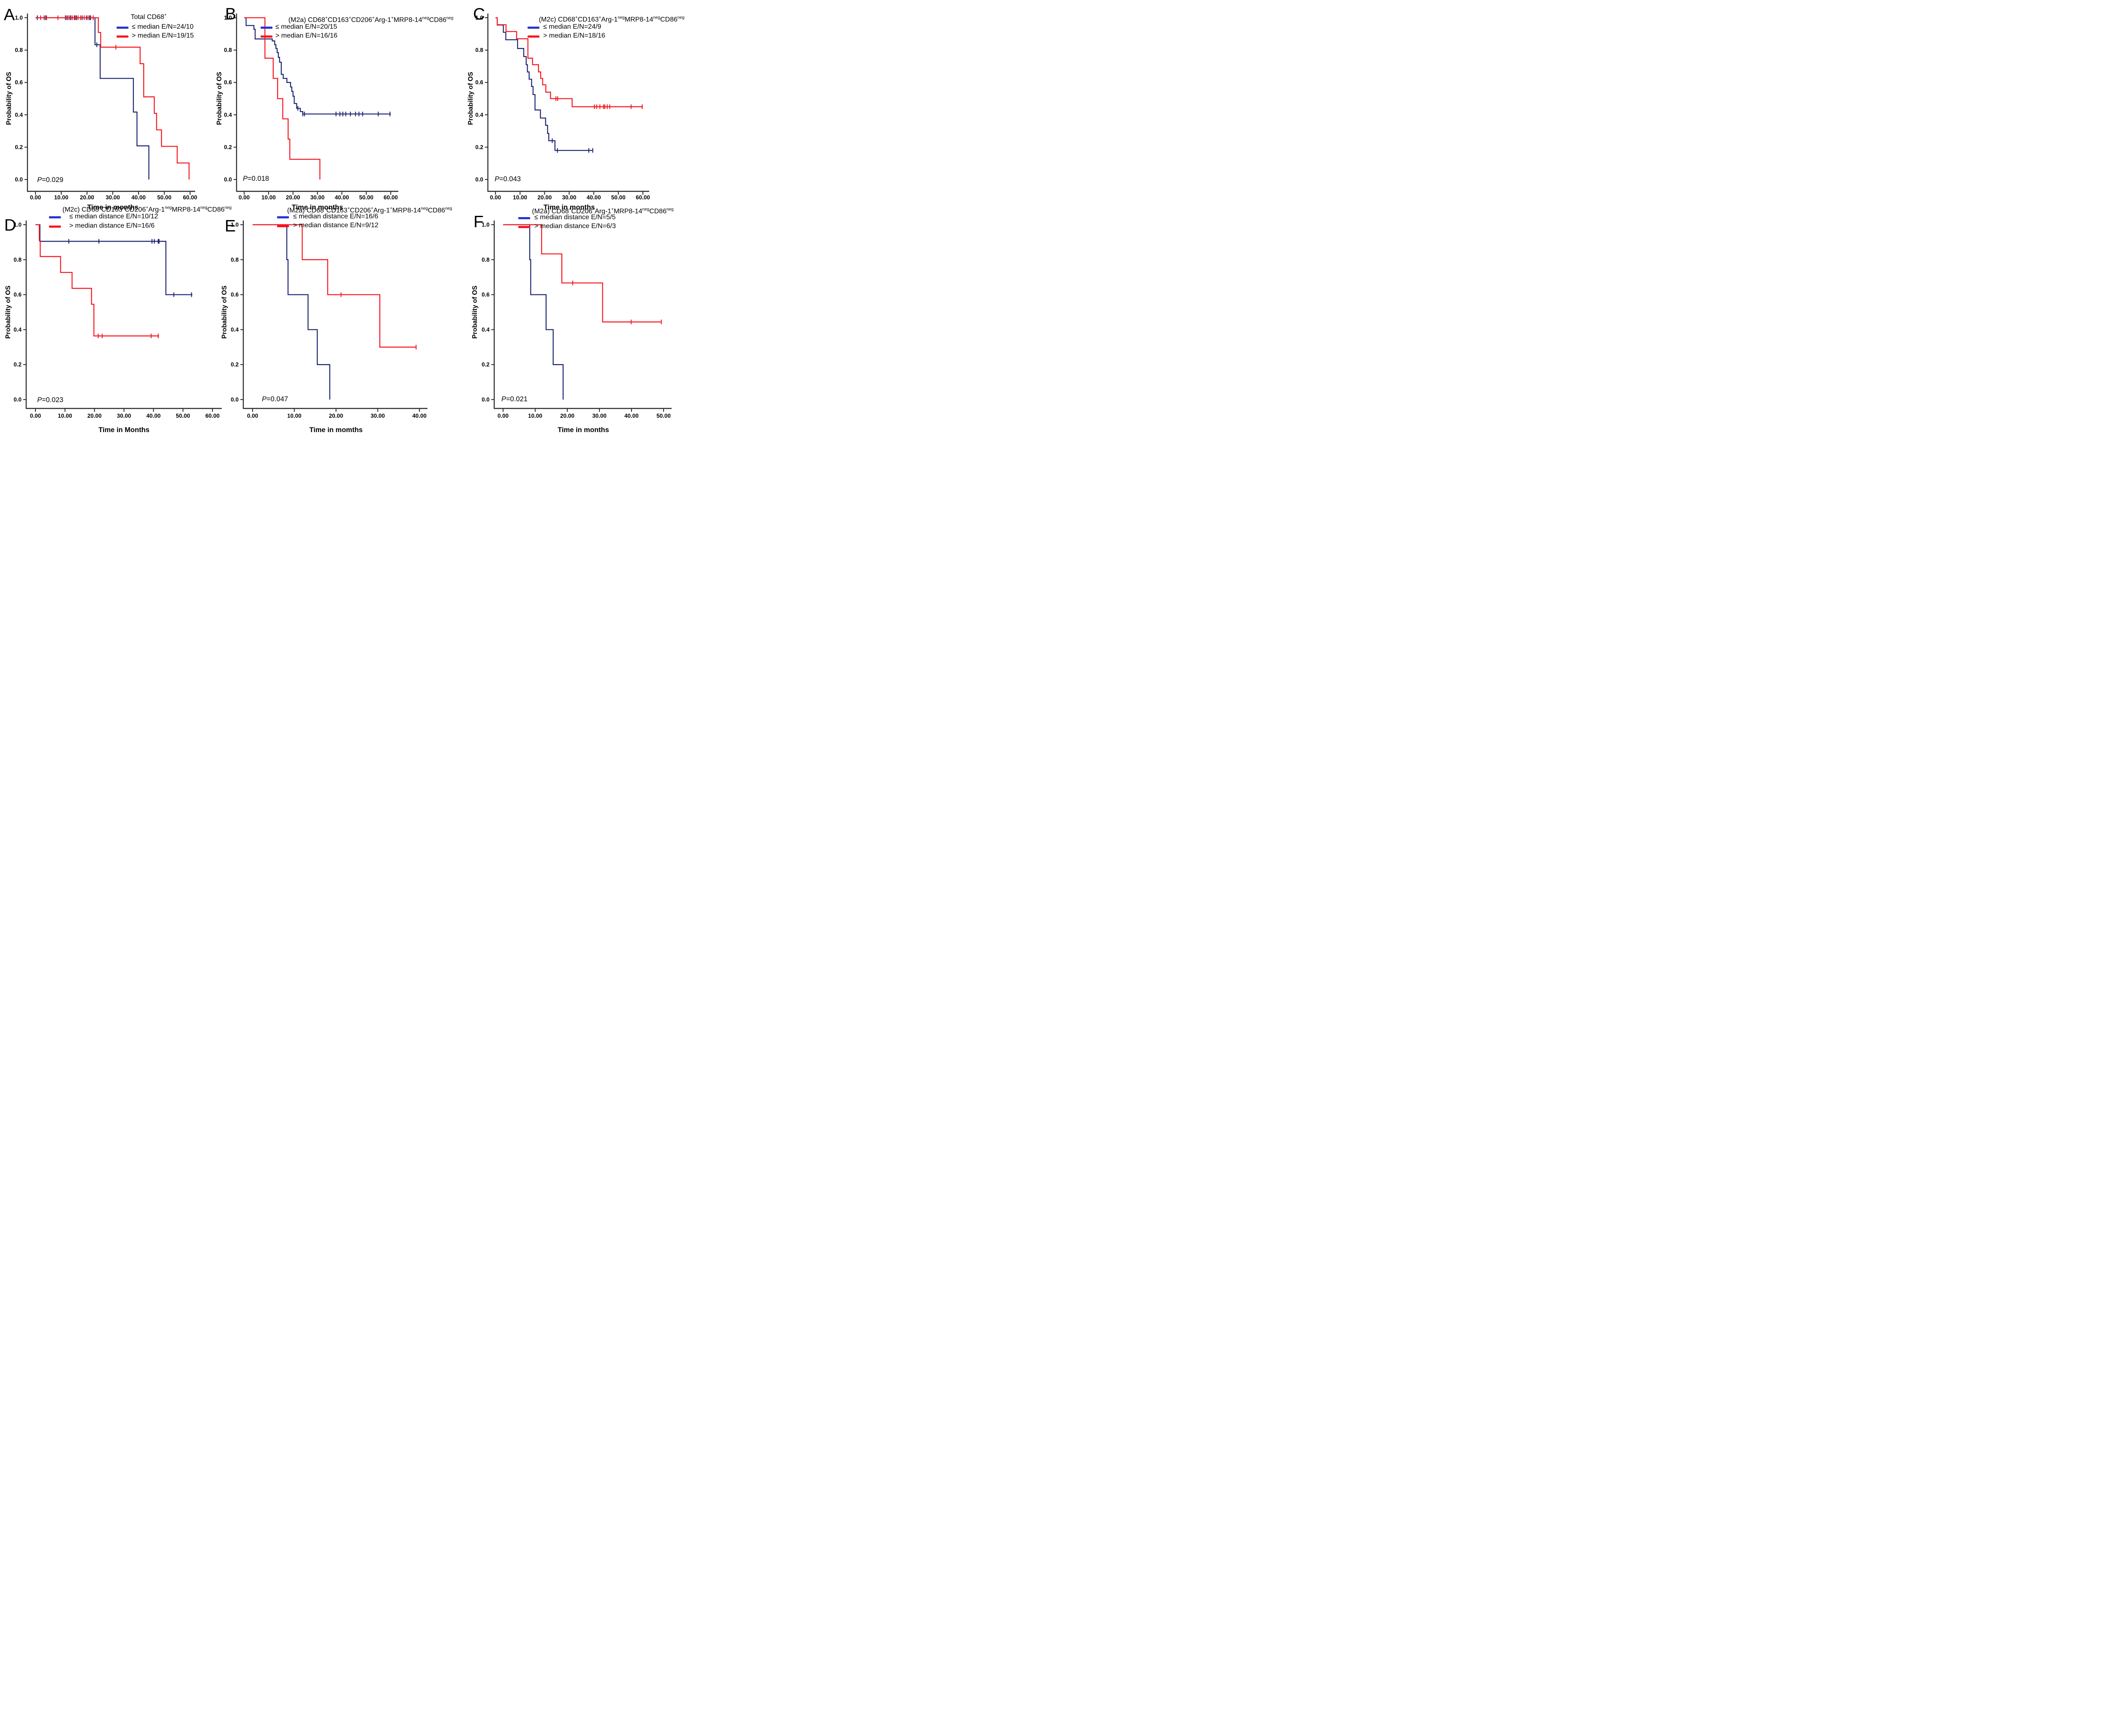 This screenshot has width=2112, height=1736. Describe the element at coordinates (65, 416) in the screenshot. I see `x-tick-label-D: 10.00` at that location.